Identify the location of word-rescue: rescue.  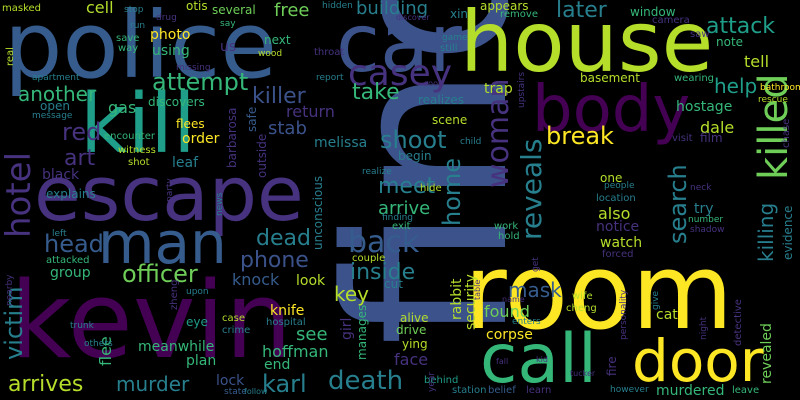
(773, 100).